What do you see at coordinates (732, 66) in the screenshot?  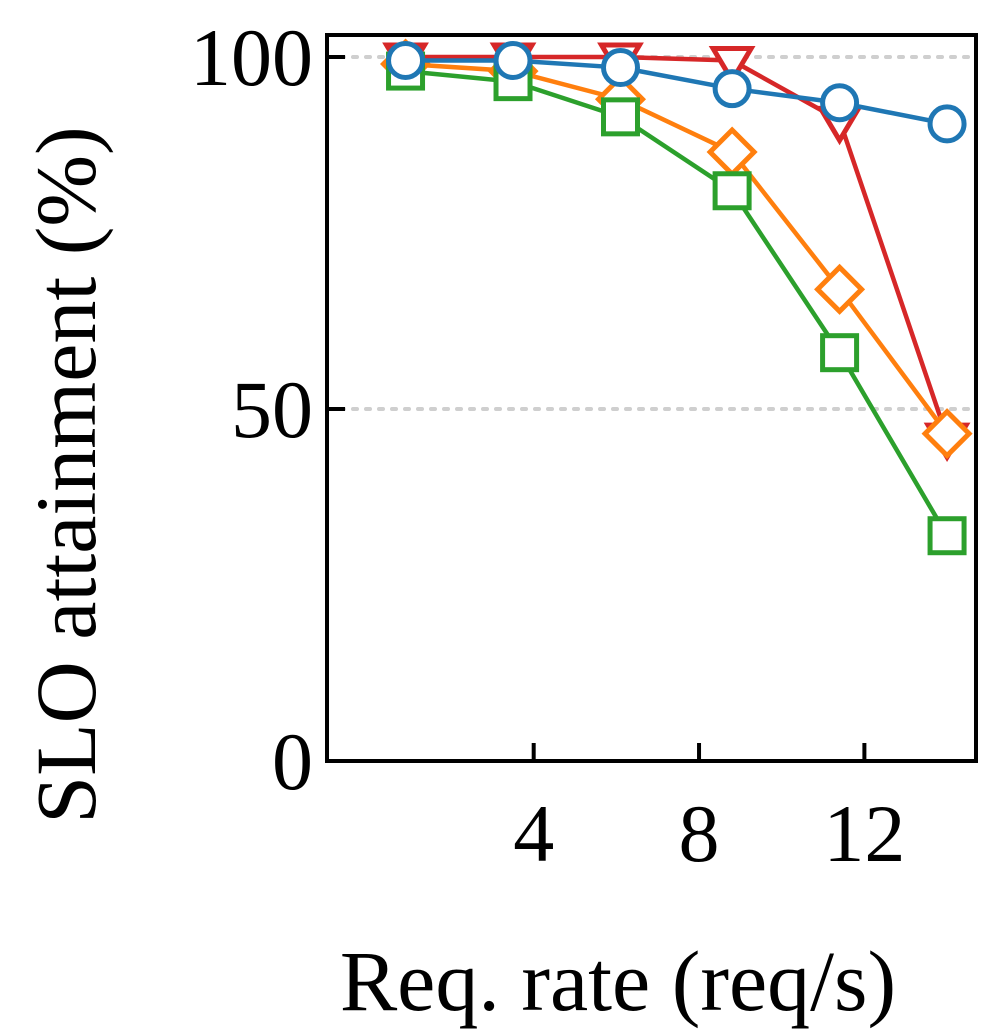 I see `data-point-triangle-down` at bounding box center [732, 66].